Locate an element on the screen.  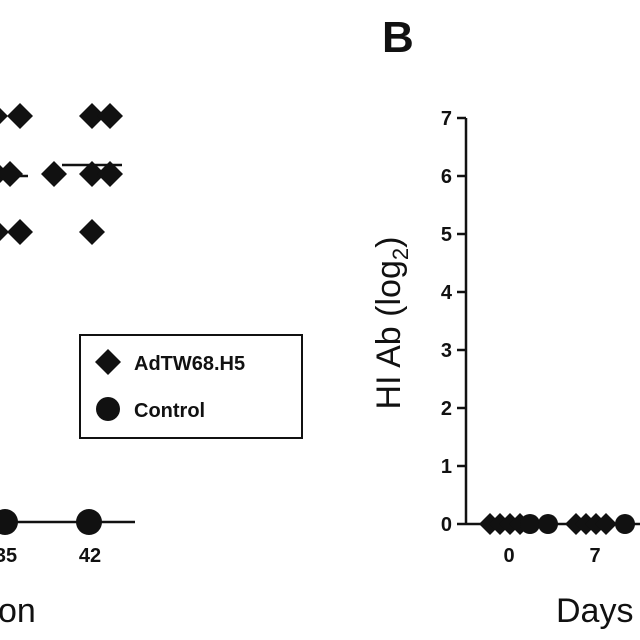
legend-box is located at coordinates (191, 386).